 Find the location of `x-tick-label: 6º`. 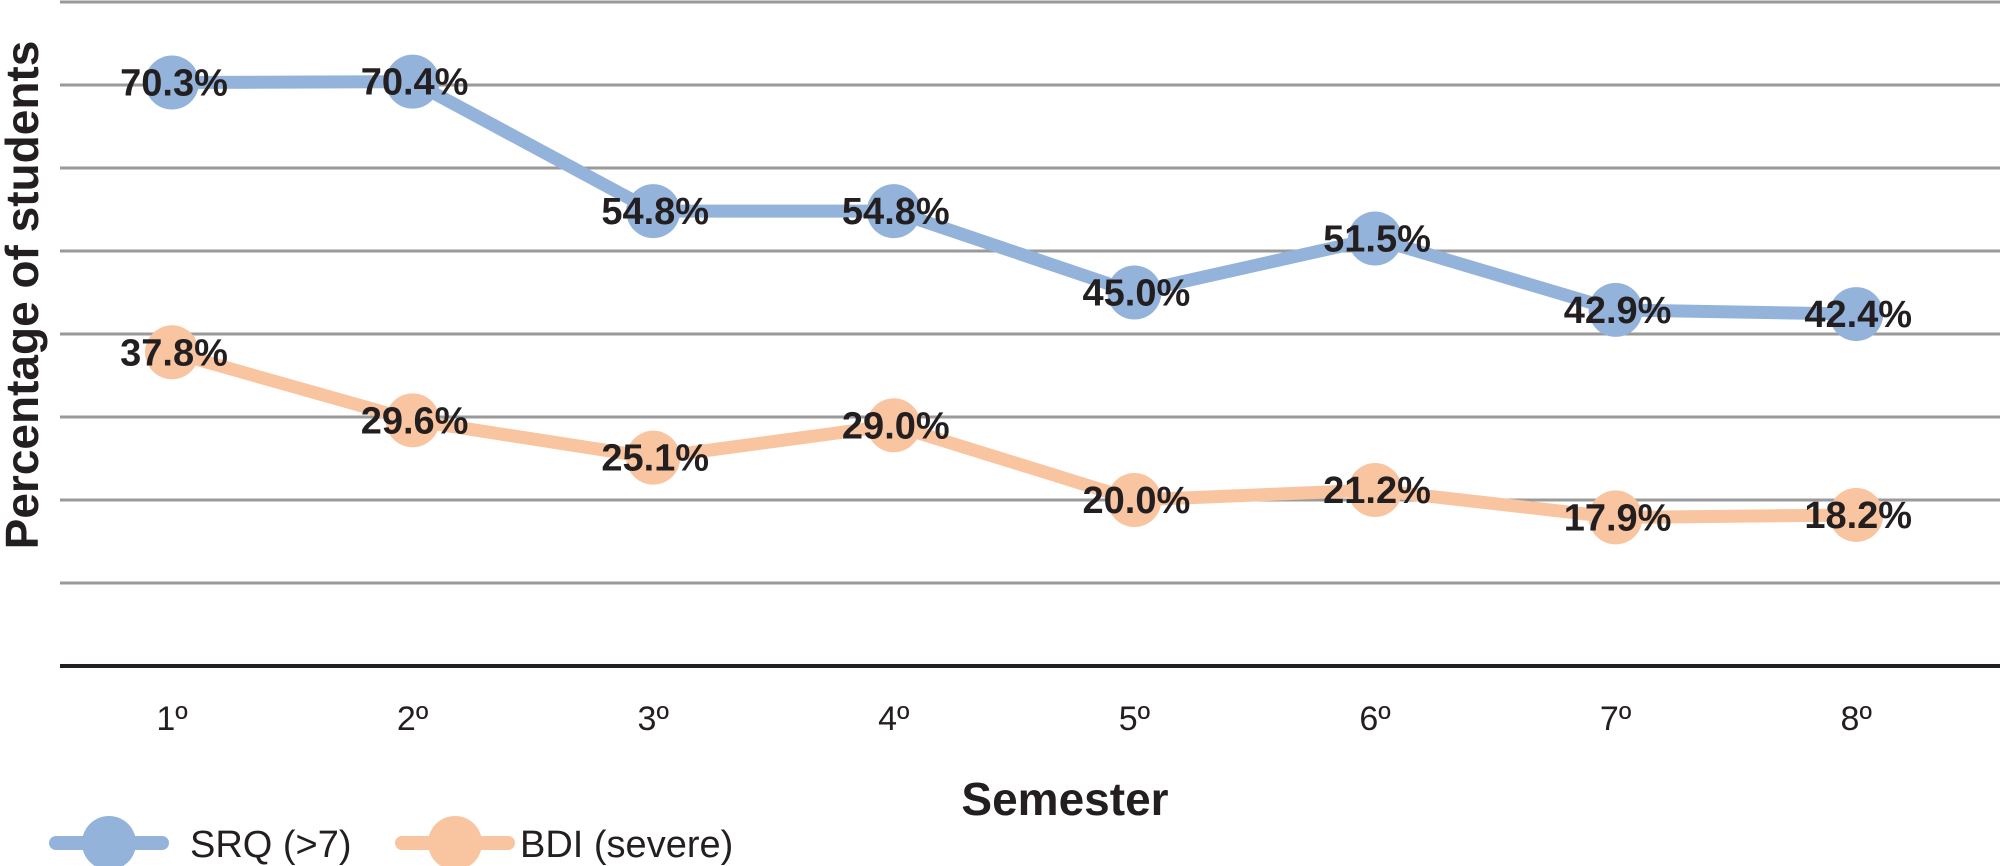

x-tick-label: 6º is located at coordinates (1374, 719).